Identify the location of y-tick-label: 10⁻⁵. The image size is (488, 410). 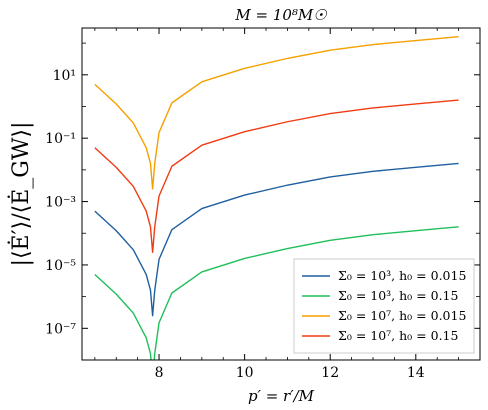
(60, 266).